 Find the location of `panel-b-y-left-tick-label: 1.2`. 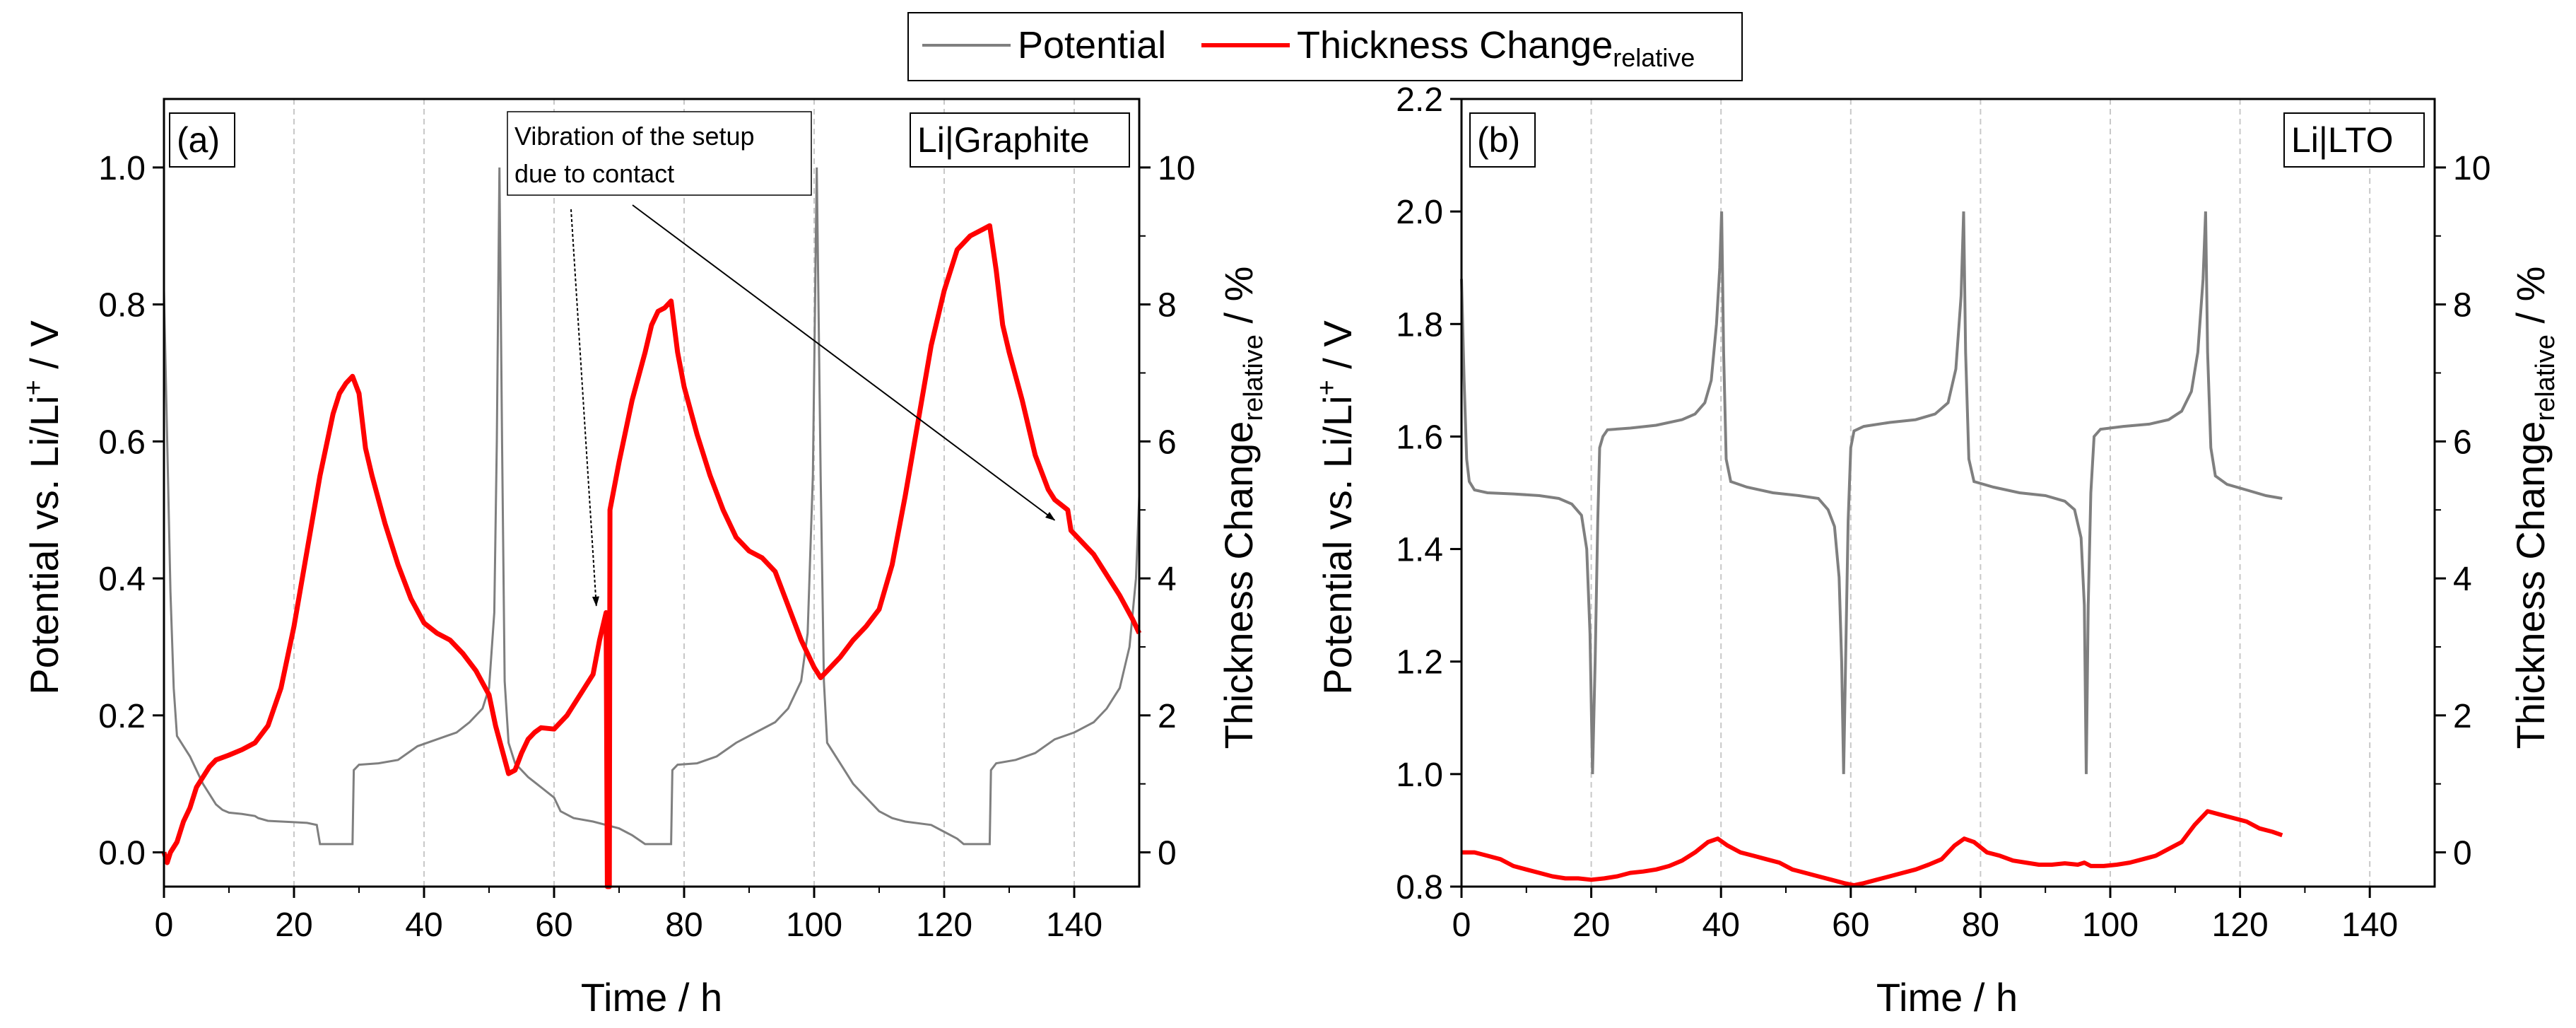

panel-b-y-left-tick-label: 1.2 is located at coordinates (1419, 663).